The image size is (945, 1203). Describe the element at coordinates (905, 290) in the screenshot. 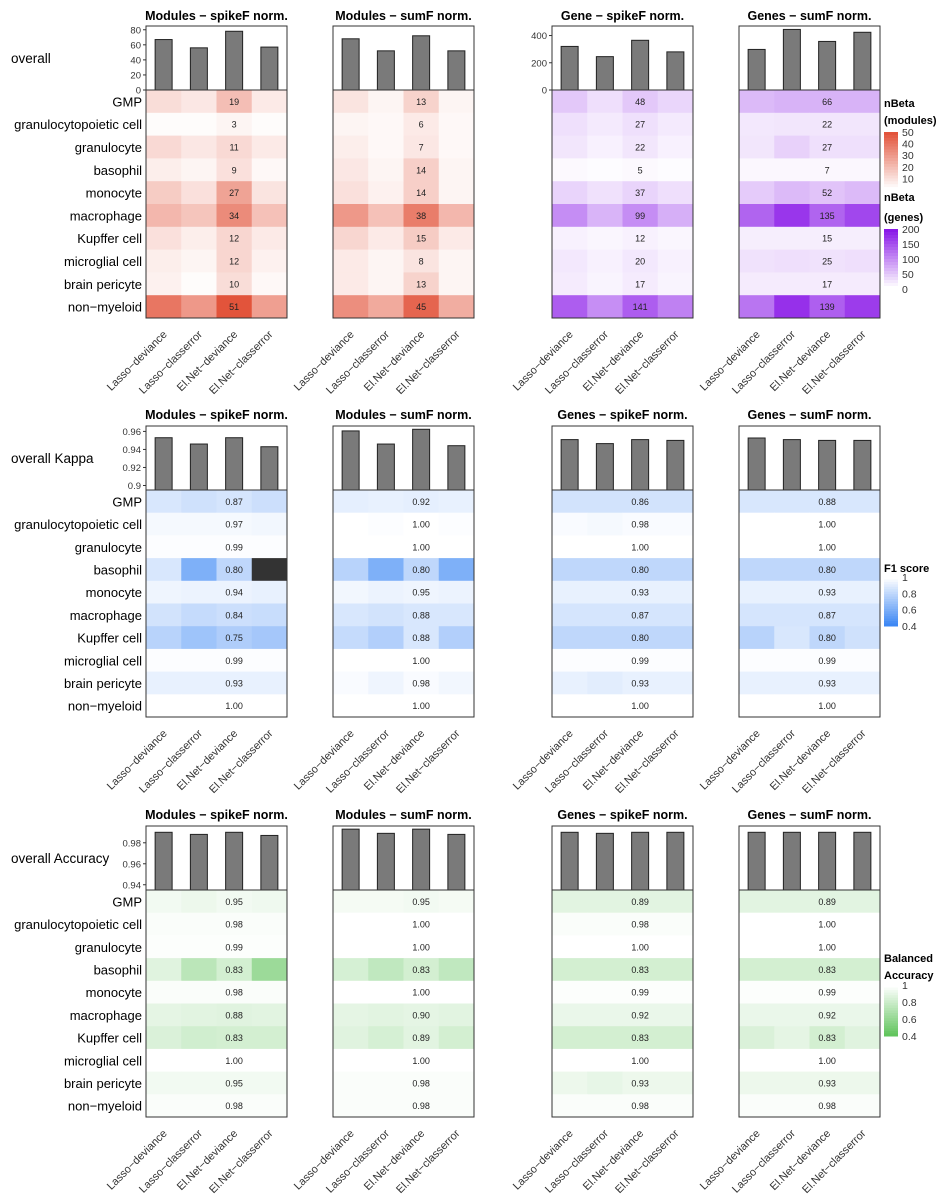

I see `legend-tick: 0` at that location.